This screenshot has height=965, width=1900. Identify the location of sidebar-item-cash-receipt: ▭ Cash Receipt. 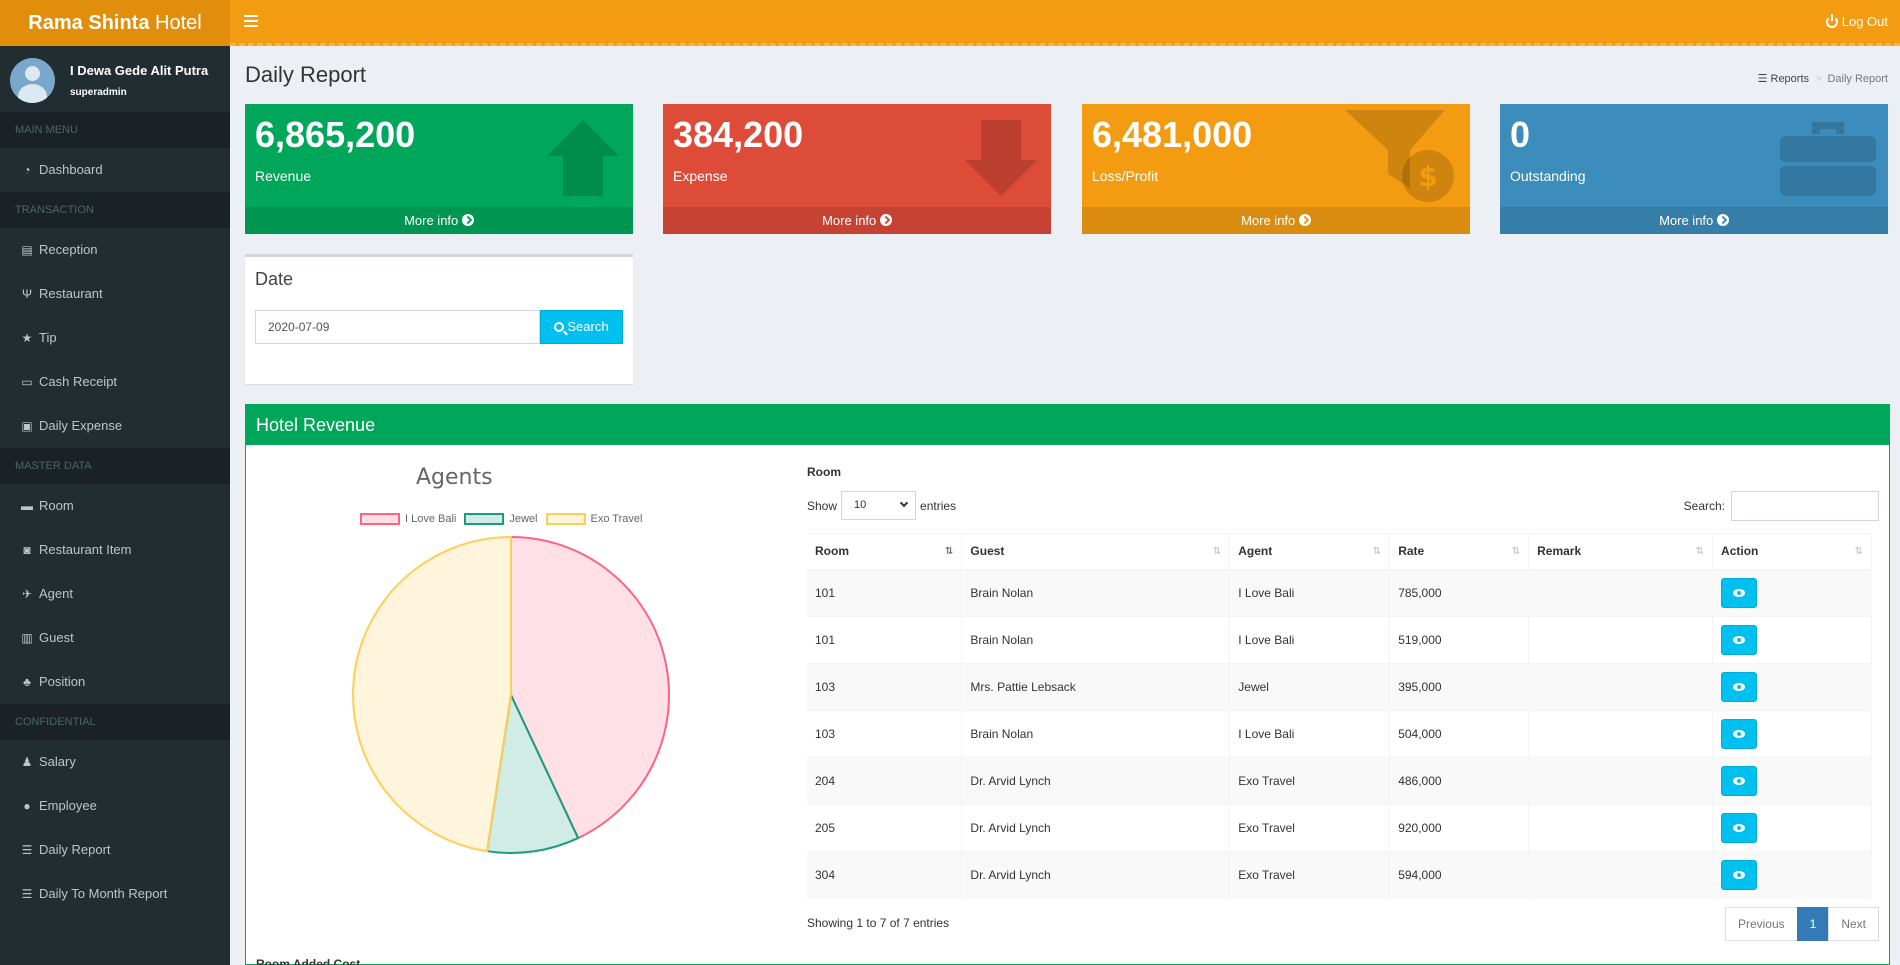
(115, 382).